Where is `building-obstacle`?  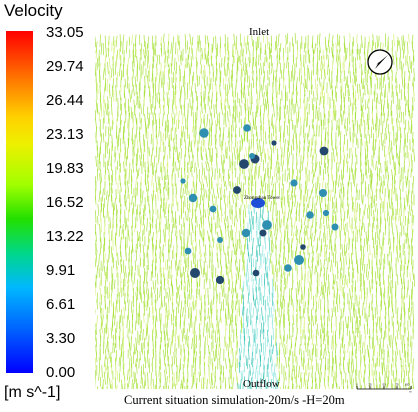
building-obstacle is located at coordinates (324, 151).